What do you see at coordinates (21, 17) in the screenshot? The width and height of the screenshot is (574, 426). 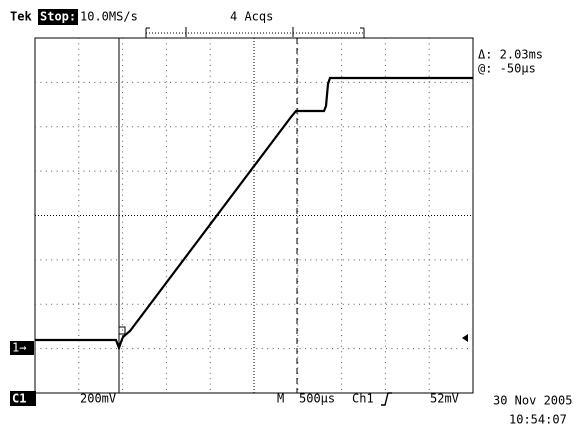 I see `brand: Tek` at bounding box center [21, 17].